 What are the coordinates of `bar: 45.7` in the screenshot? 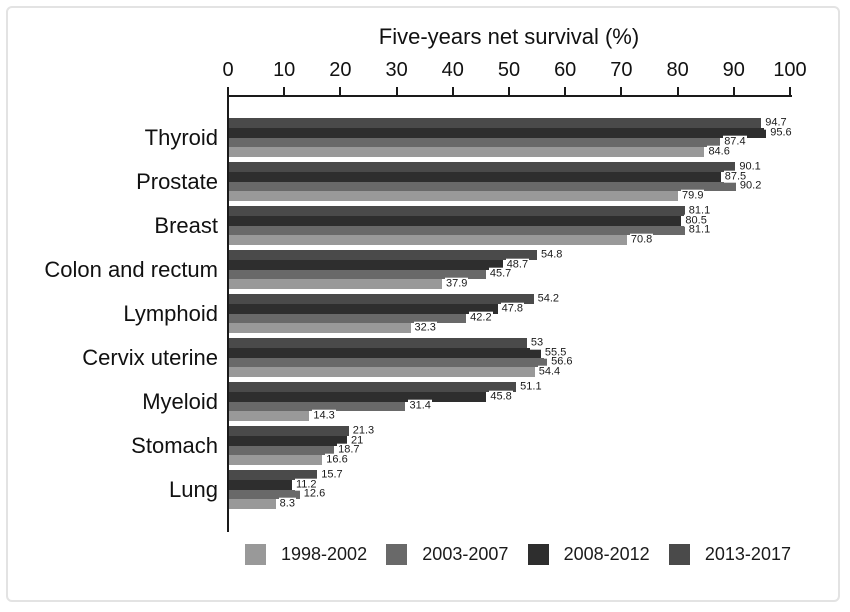 It's located at (371, 274).